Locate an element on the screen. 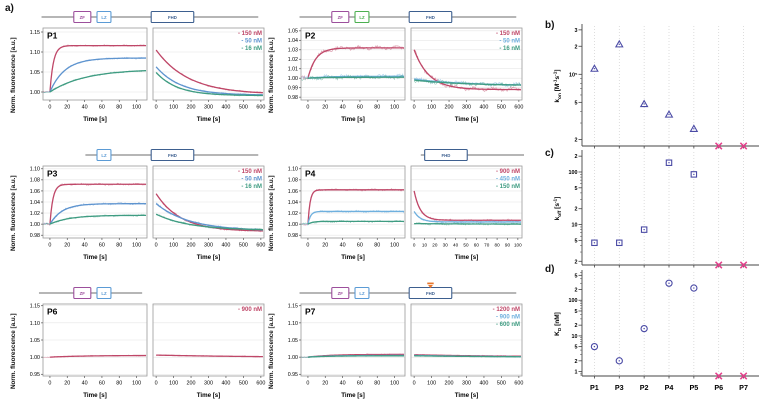 The image size is (762, 414). category-label: P3 is located at coordinates (619, 387).